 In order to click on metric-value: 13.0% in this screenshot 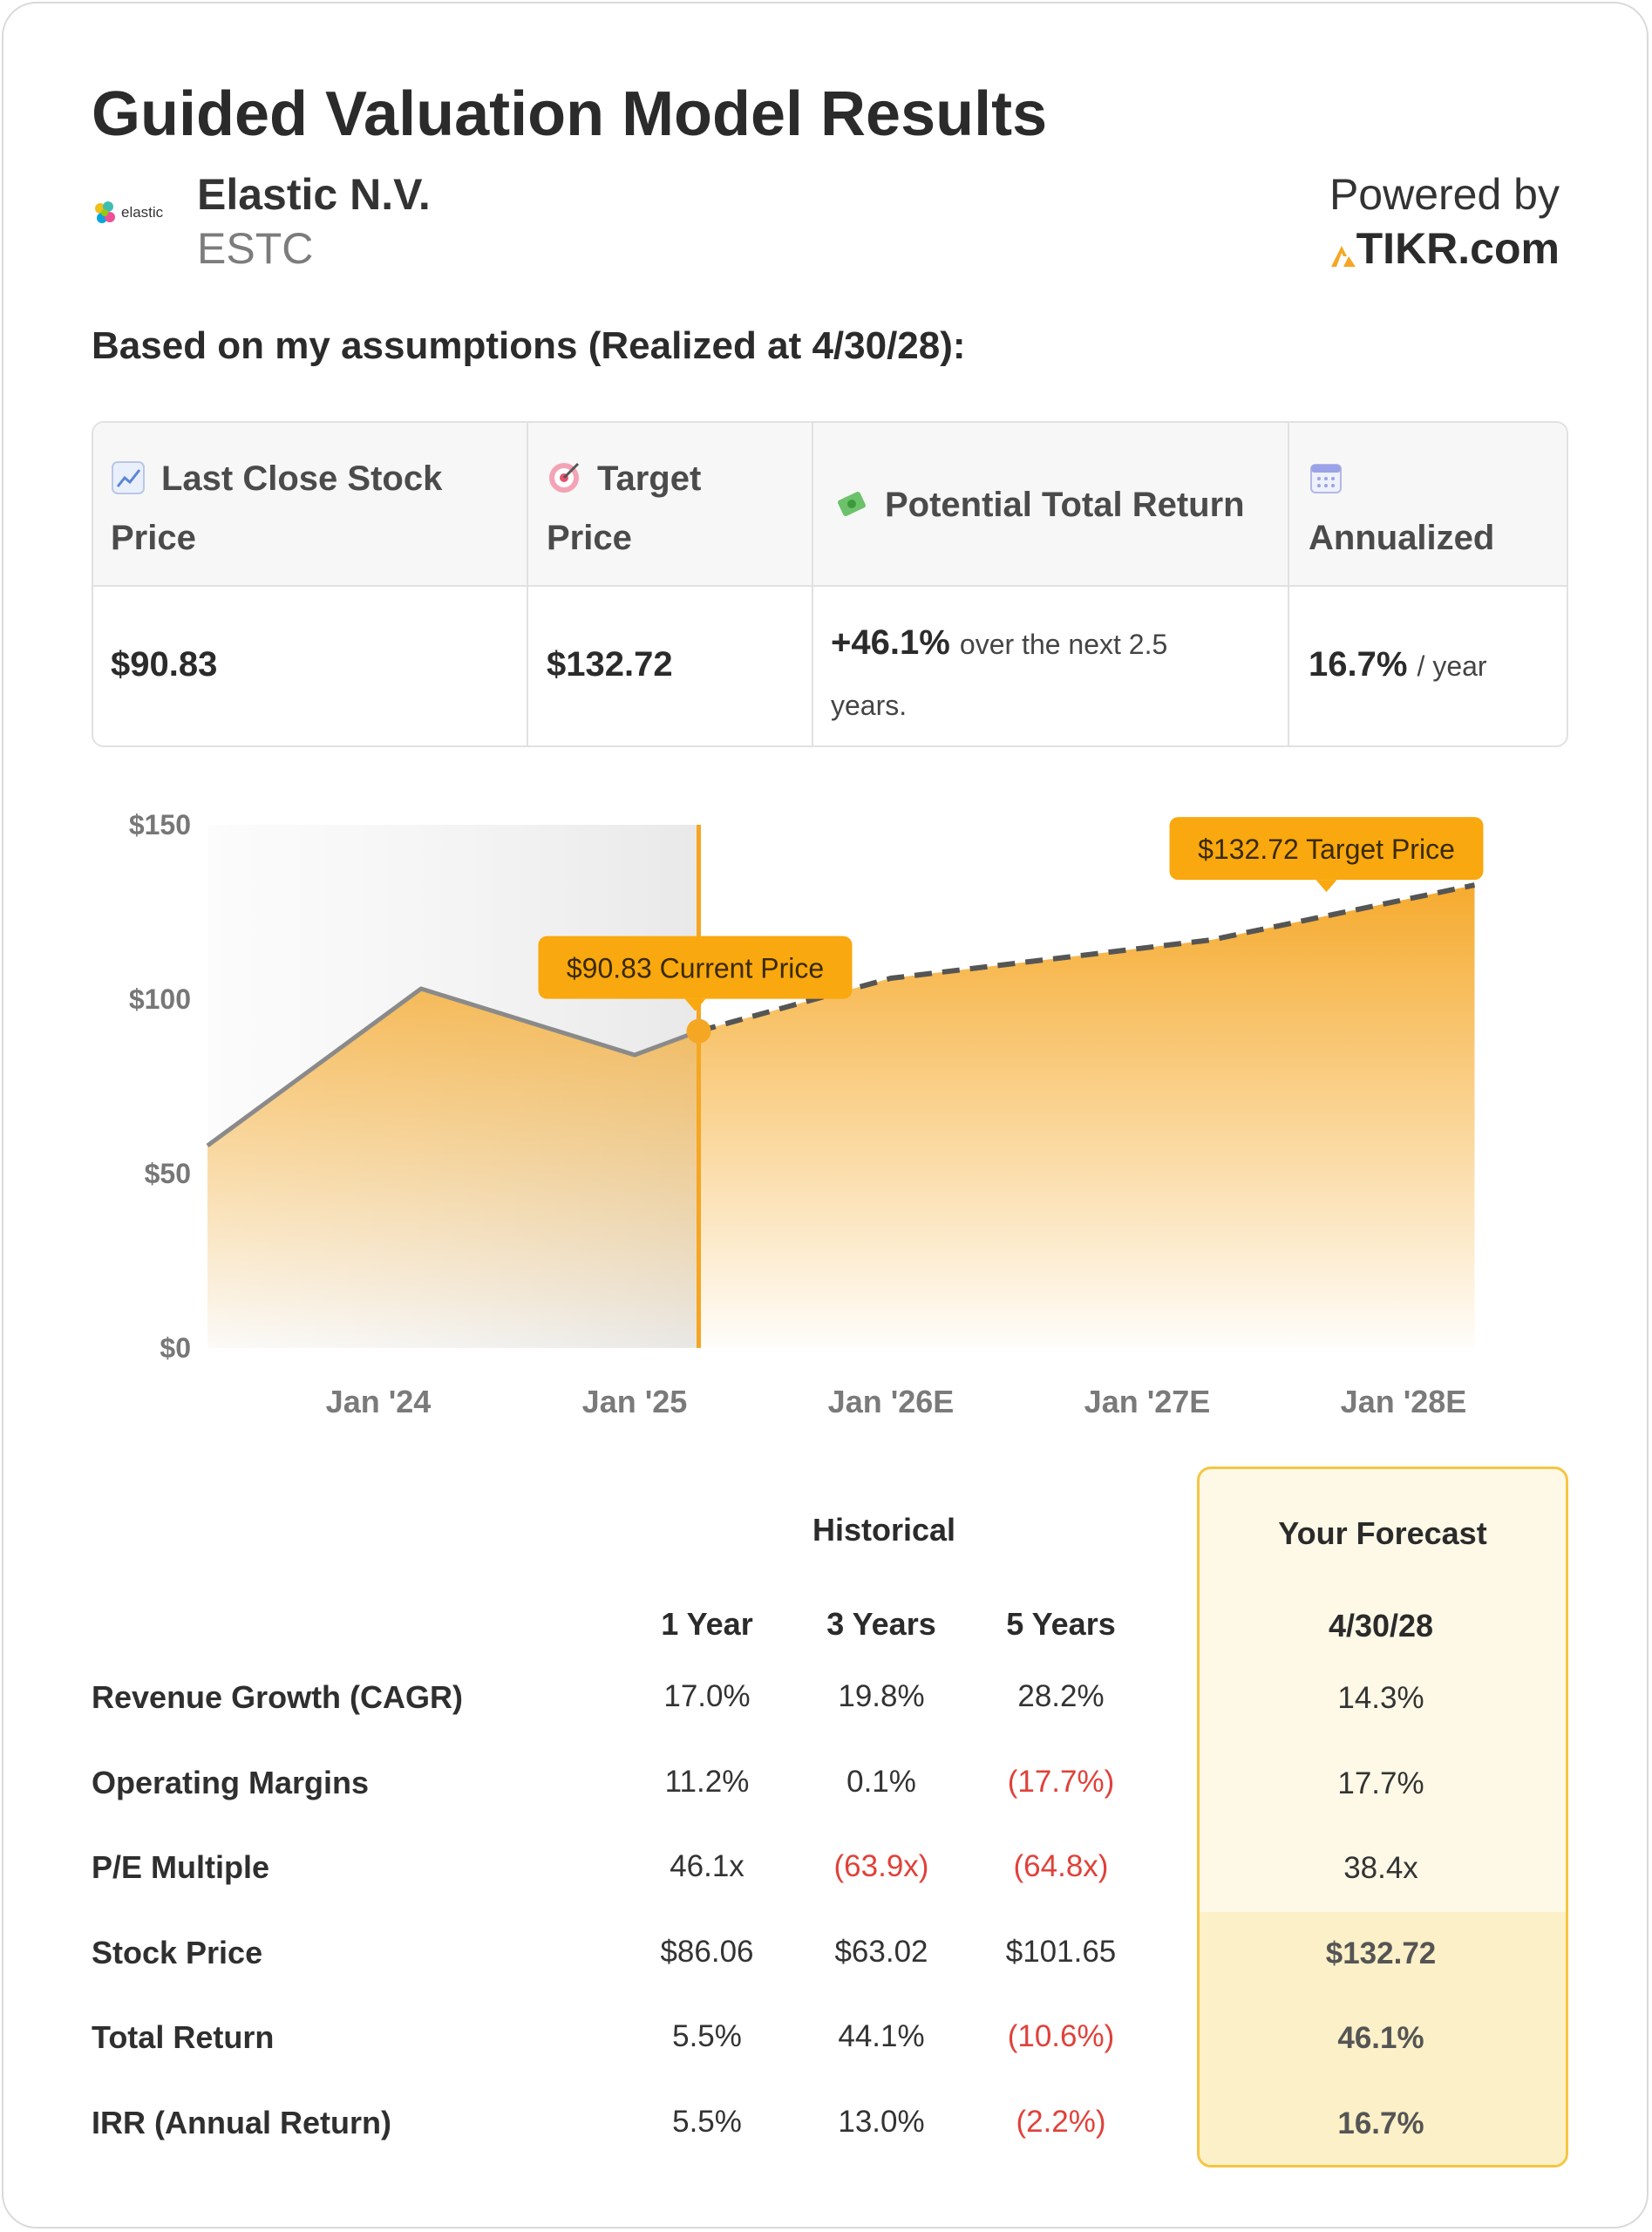, I will do `click(881, 2121)`.